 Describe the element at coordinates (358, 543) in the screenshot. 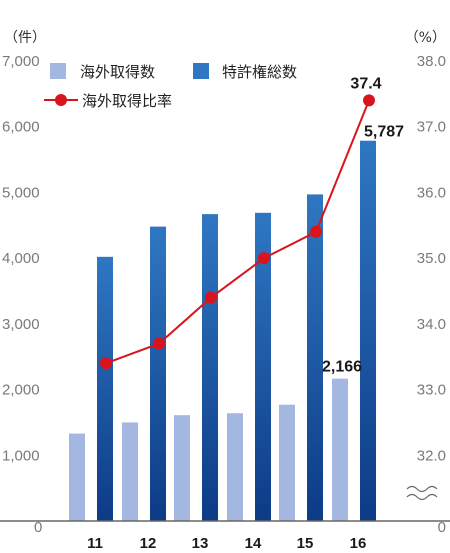

I see `category-label: 16` at that location.